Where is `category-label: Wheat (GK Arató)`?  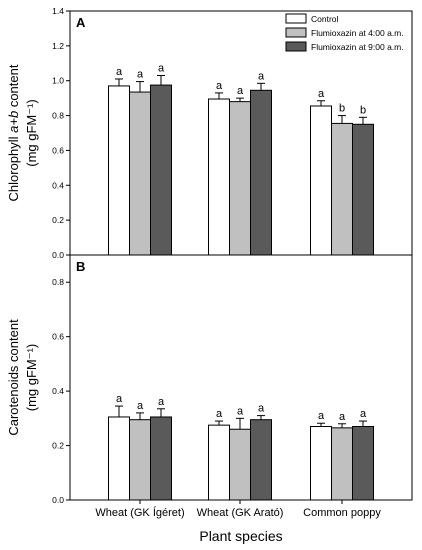 category-label: Wheat (GK Arató) is located at coordinates (240, 513).